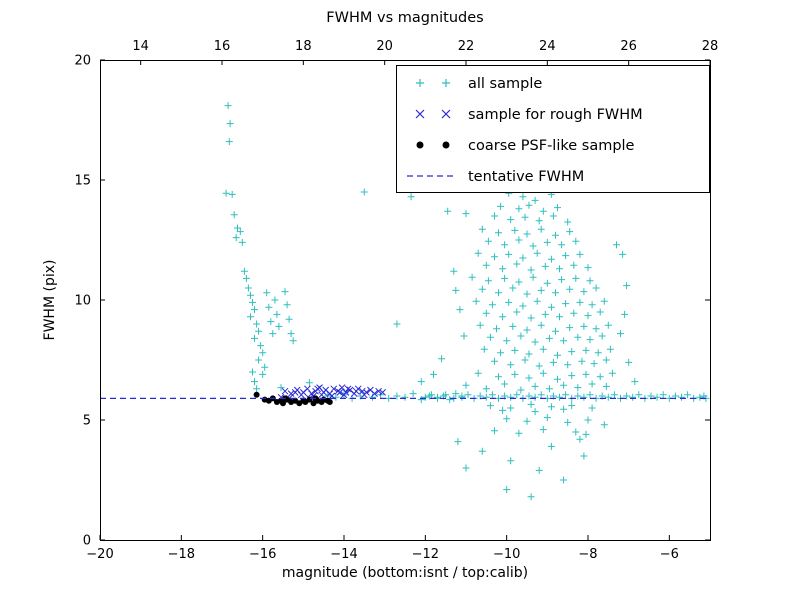 The width and height of the screenshot is (800, 605). What do you see at coordinates (50, 300) in the screenshot?
I see `y-axis-label: FWHM (pix)` at bounding box center [50, 300].